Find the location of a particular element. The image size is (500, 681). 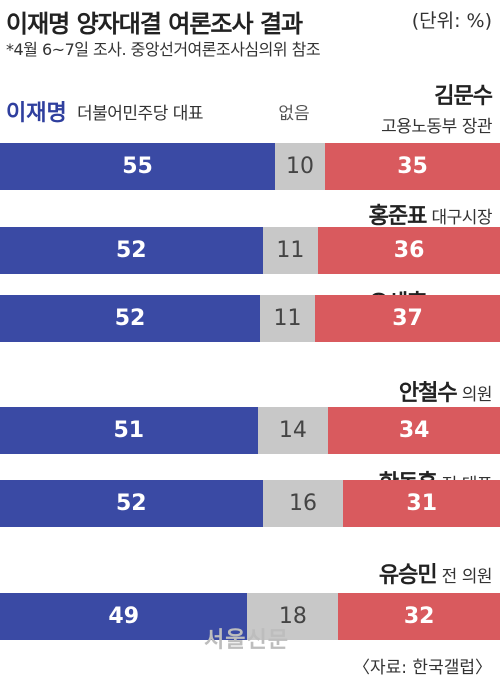

none-bar-segment: 10 is located at coordinates (300, 166).